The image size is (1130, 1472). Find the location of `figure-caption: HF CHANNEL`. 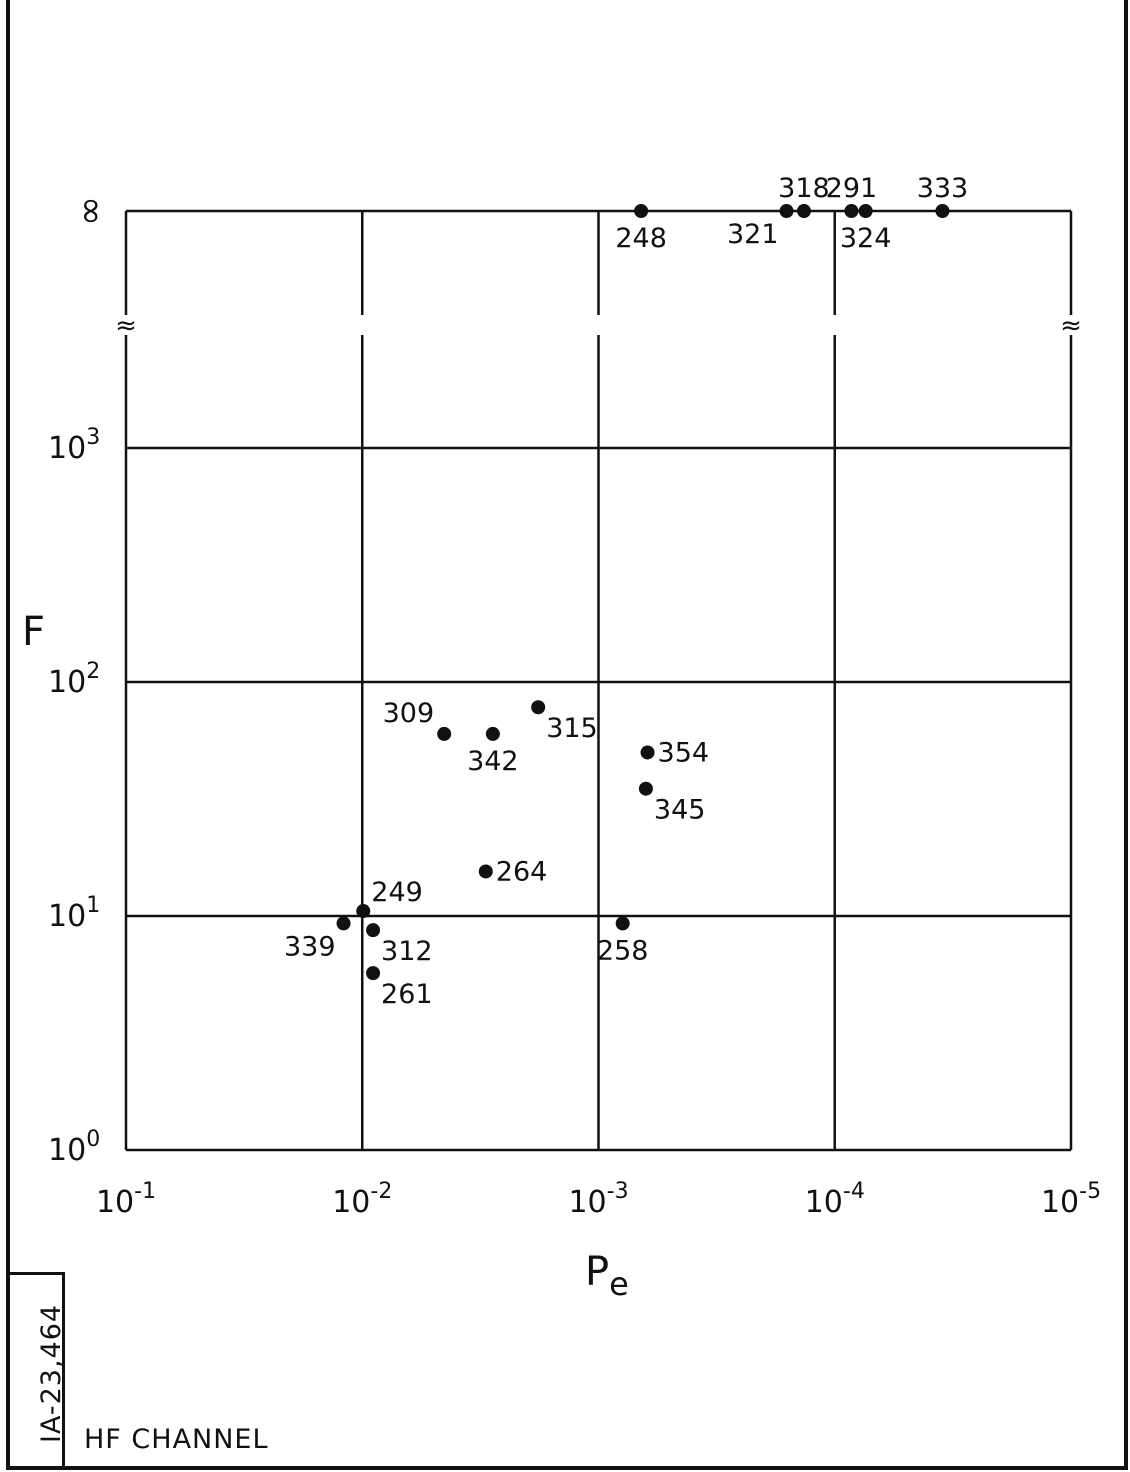

figure-caption: HF CHANNEL is located at coordinates (176, 1439).